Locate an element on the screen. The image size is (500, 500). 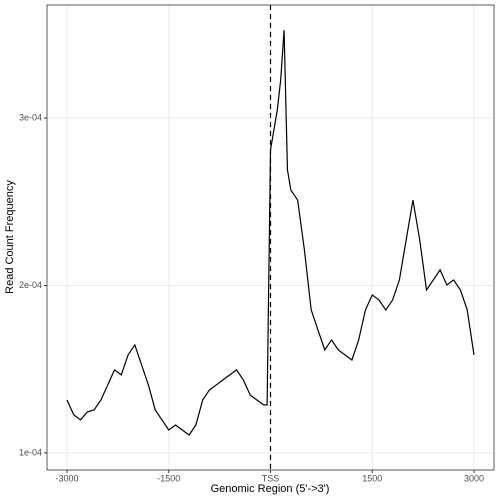
y-axis-title: Read Count Frequency is located at coordinates (10, 237).